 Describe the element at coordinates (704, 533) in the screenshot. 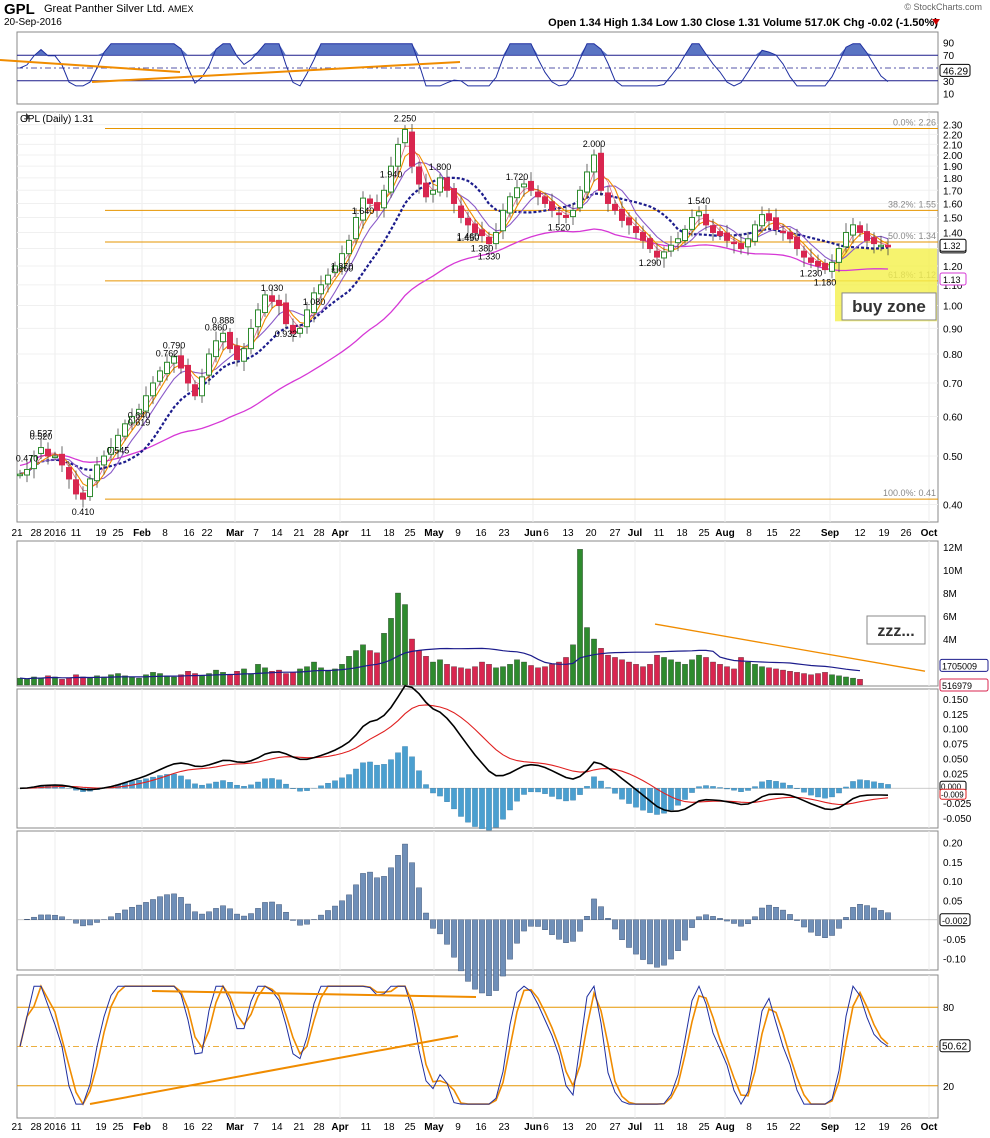

I see `x-tick-label: 25` at that location.